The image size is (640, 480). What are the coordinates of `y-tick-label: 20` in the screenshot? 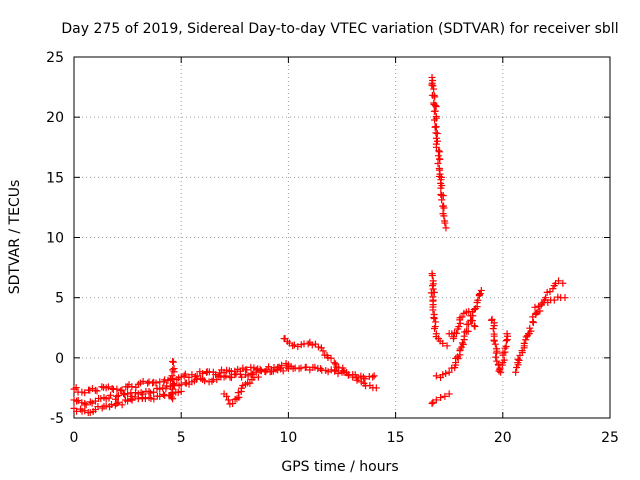 It's located at (55, 118).